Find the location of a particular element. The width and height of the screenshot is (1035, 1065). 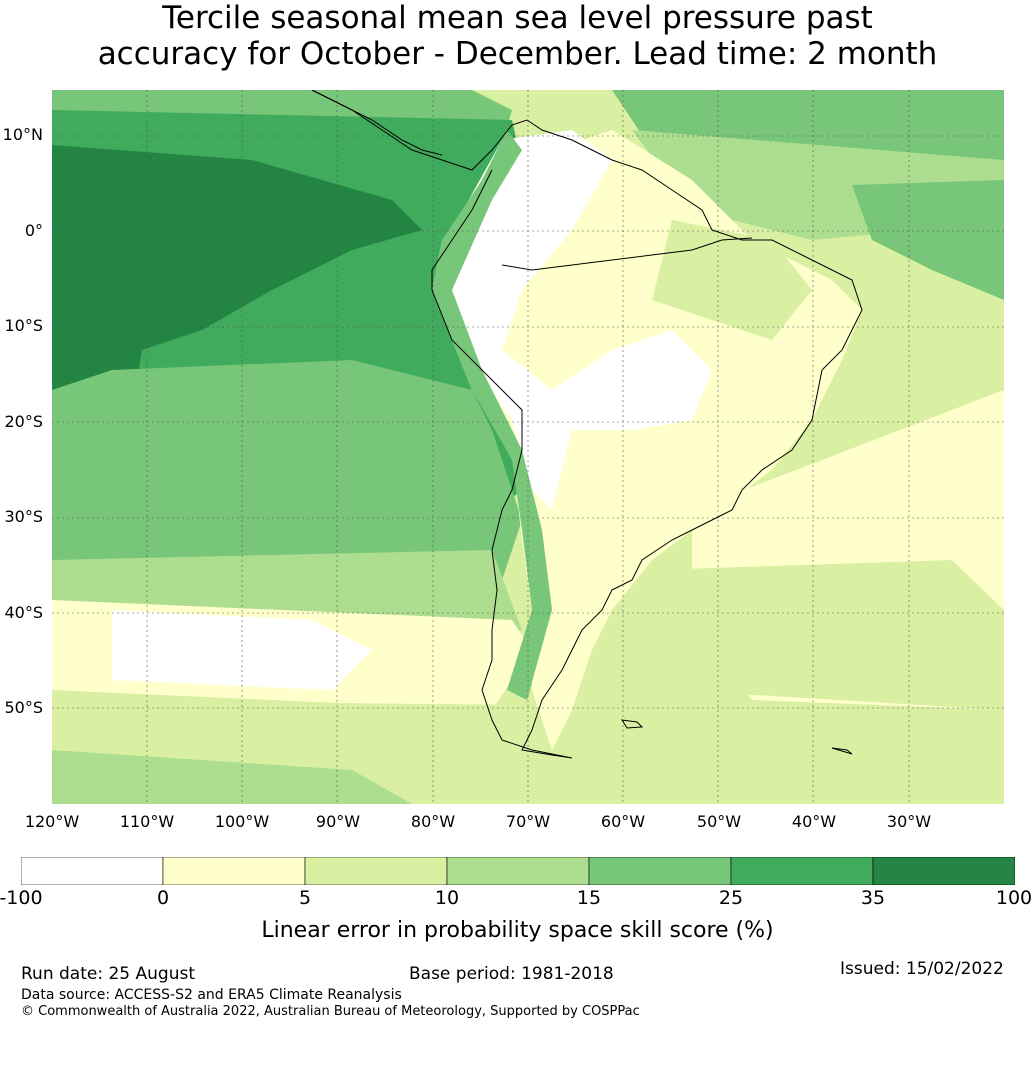

atlantic-patch-east is located at coordinates (928, 240).